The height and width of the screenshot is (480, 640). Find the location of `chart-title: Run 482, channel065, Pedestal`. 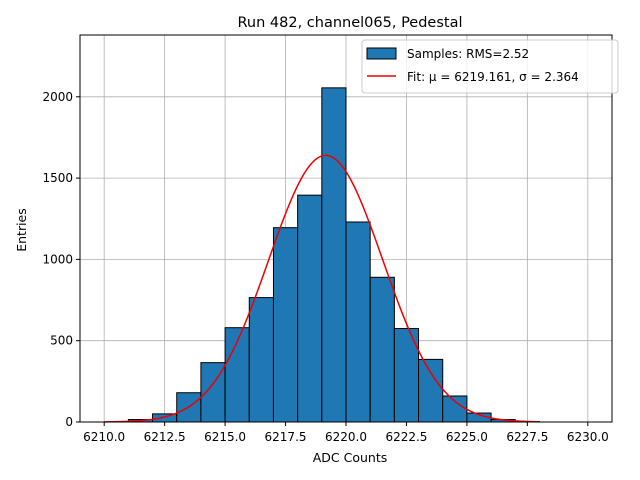

chart-title: Run 482, channel065, Pedestal is located at coordinates (349, 23).